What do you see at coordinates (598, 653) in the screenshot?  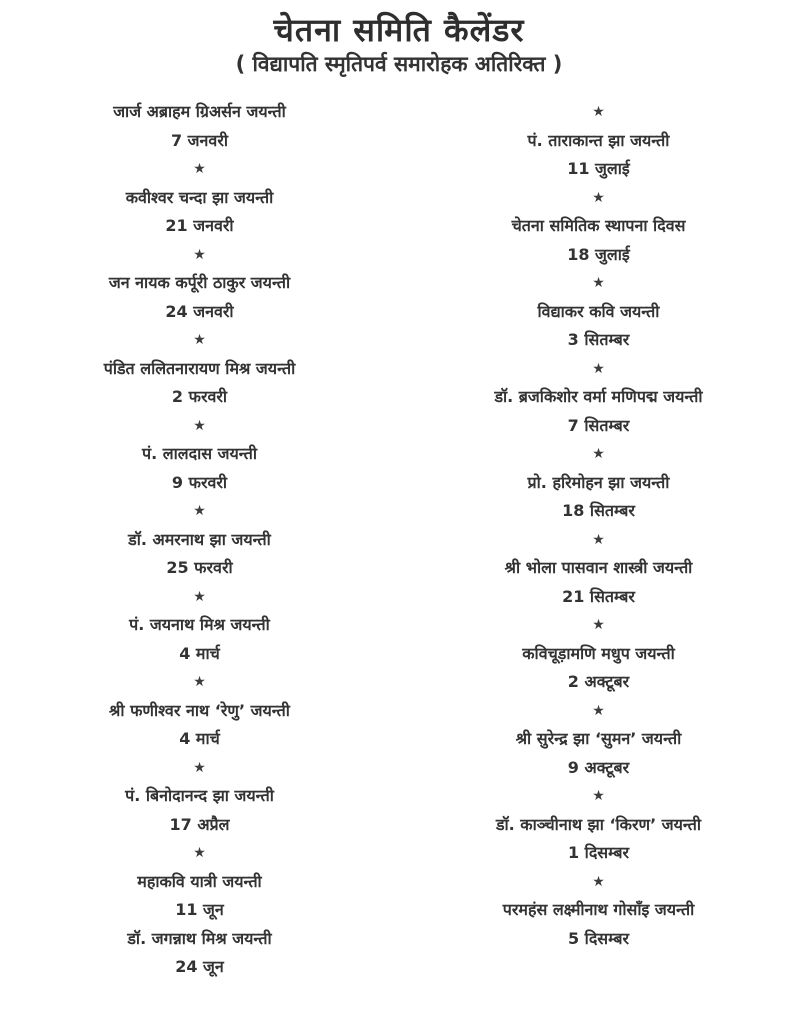 I see `event-name: कविचूड़ामणि मधुप जयन्ती` at bounding box center [598, 653].